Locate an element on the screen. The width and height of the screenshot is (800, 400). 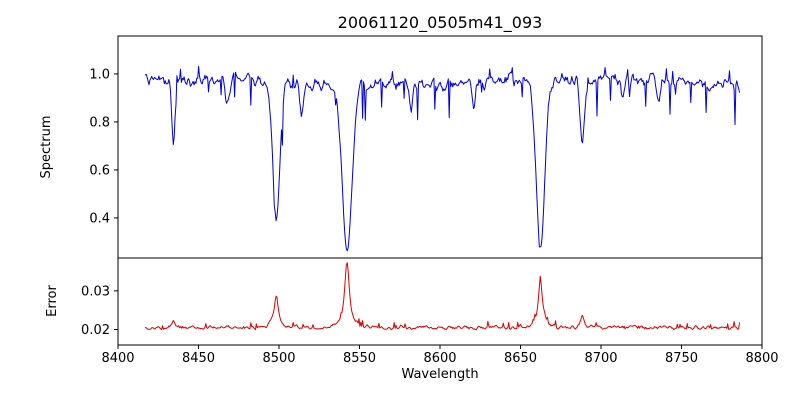
x-tick-label: 8750 is located at coordinates (681, 358).